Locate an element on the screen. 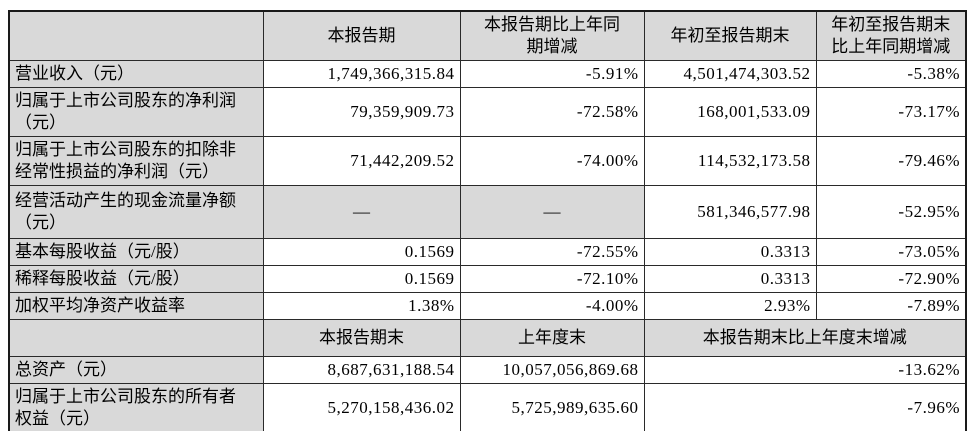 The width and height of the screenshot is (973, 431). cell-ytd: 581,346,577.98 is located at coordinates (730, 212).